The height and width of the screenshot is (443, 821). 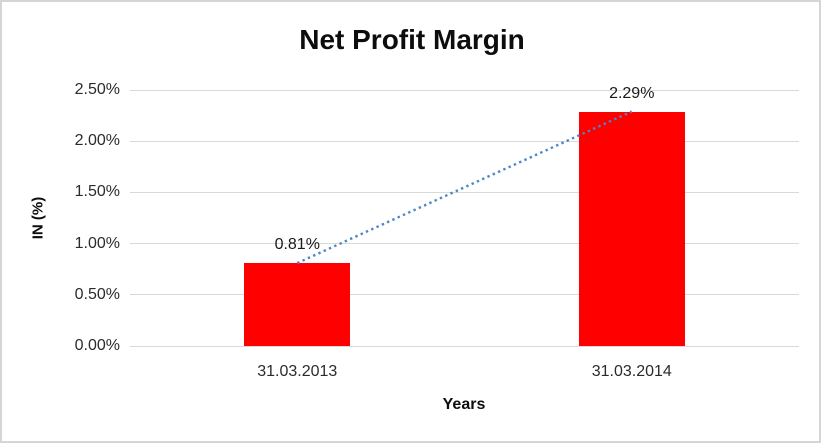 I want to click on data-label: 2.29%, so click(x=632, y=93).